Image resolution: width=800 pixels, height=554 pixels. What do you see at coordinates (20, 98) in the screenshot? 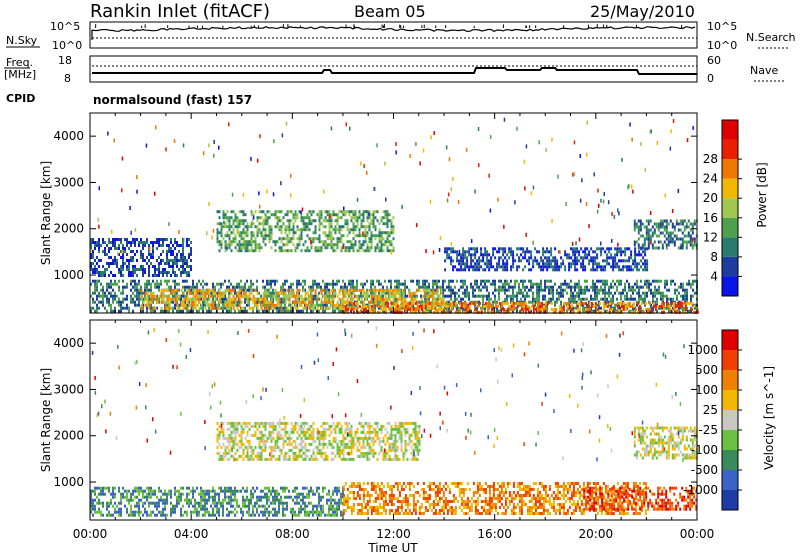
I see `cpid-label: CPID` at bounding box center [20, 98].